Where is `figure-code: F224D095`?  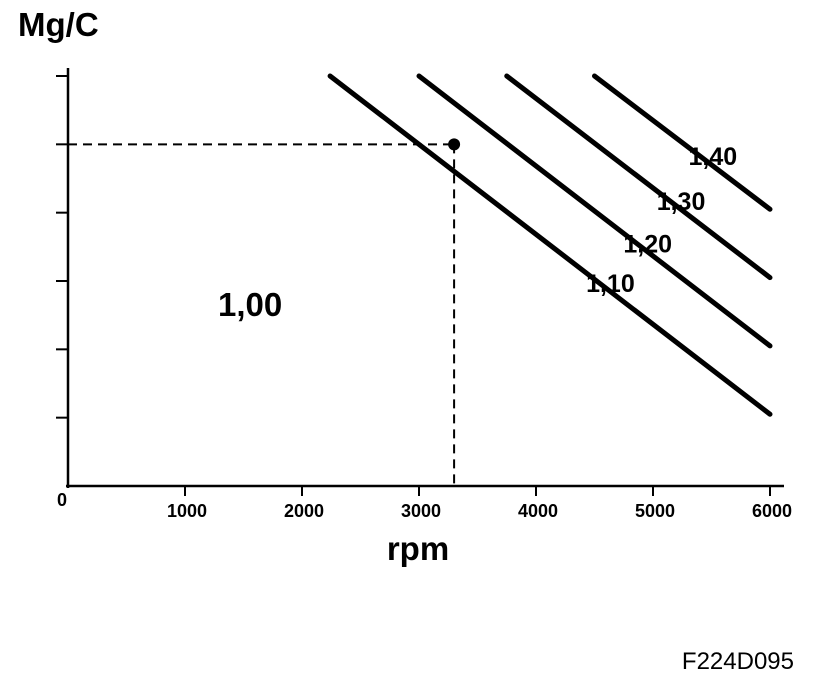 figure-code: F224D095 is located at coordinates (737, 661).